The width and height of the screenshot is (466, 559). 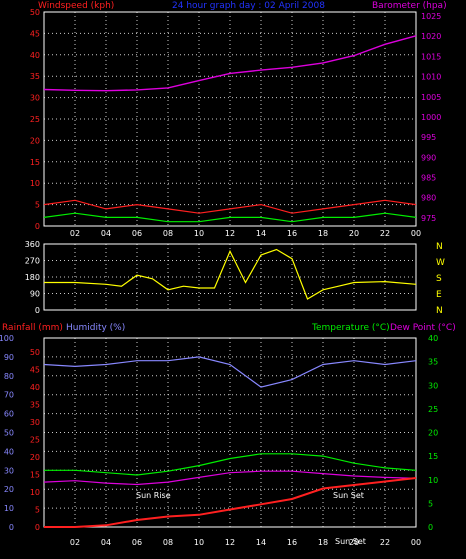 What do you see at coordinates (423, 328) in the screenshot?
I see `dewpoint-axis-label: Dew Point (°C)` at bounding box center [423, 328].